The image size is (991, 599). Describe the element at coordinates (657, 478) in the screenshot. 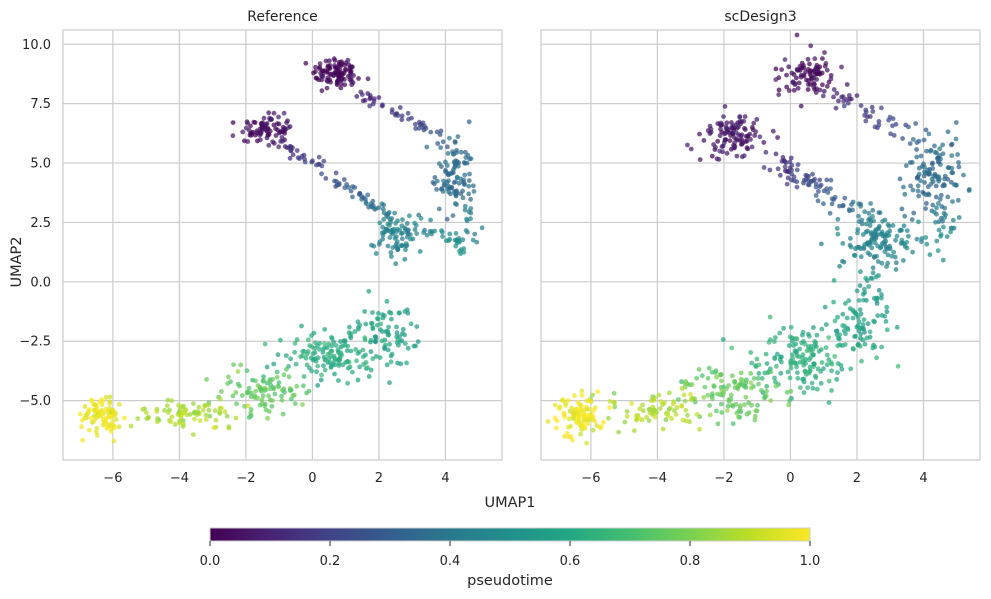

I see `x-tick-label: −4` at that location.